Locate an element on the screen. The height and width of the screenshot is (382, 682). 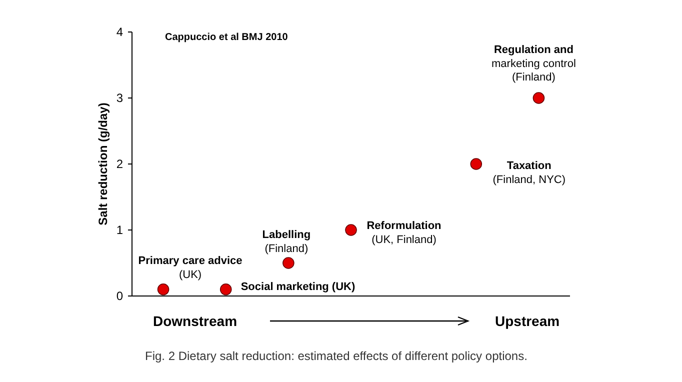
annotation: Reformulation (UK, Finland) is located at coordinates (404, 233).